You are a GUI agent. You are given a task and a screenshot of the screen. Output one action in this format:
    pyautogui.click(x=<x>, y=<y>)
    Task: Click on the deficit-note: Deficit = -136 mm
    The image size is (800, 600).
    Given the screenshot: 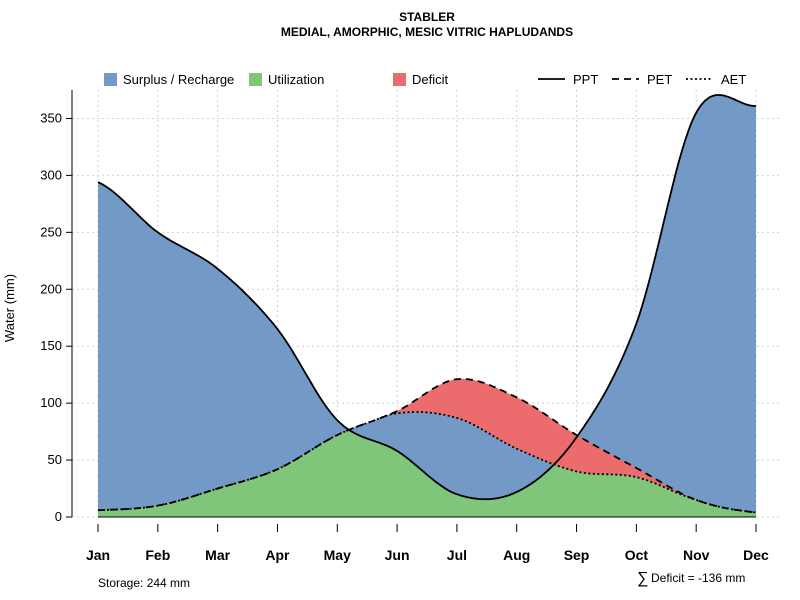 What is the action you would take?
    pyautogui.click(x=698, y=578)
    